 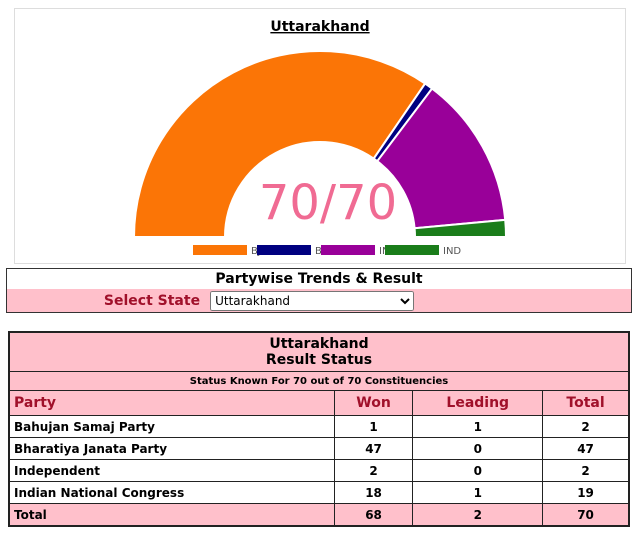 What do you see at coordinates (312, 300) in the screenshot?
I see `state-select: Uttarakhand` at bounding box center [312, 300].